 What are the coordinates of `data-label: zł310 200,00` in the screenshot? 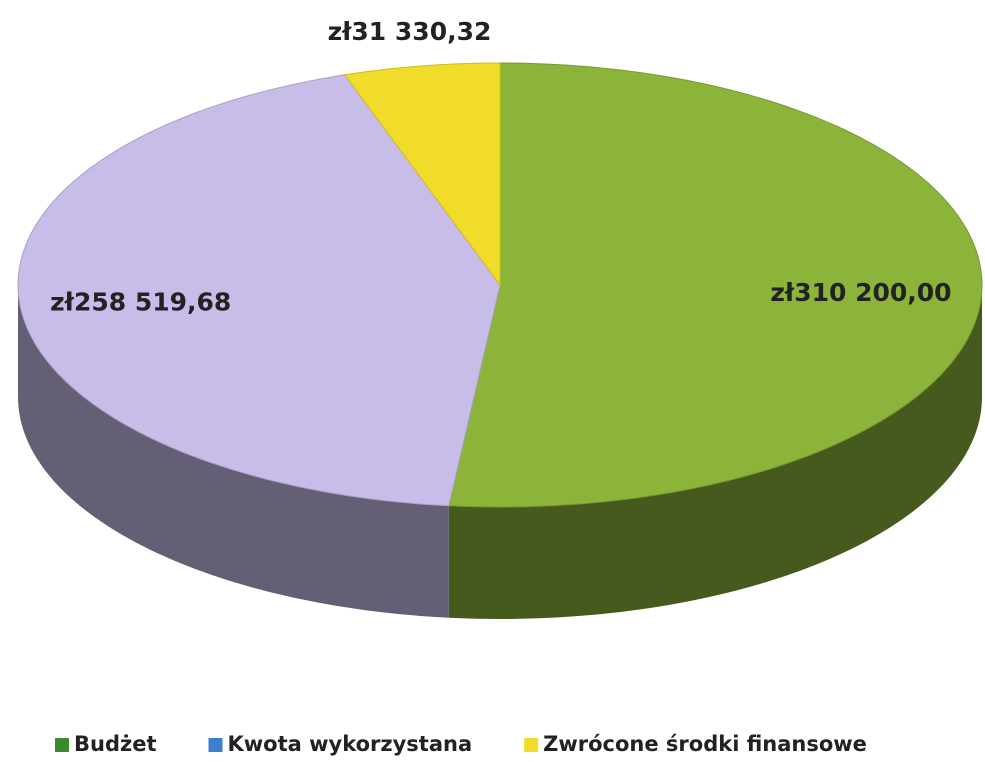 It's located at (860, 292).